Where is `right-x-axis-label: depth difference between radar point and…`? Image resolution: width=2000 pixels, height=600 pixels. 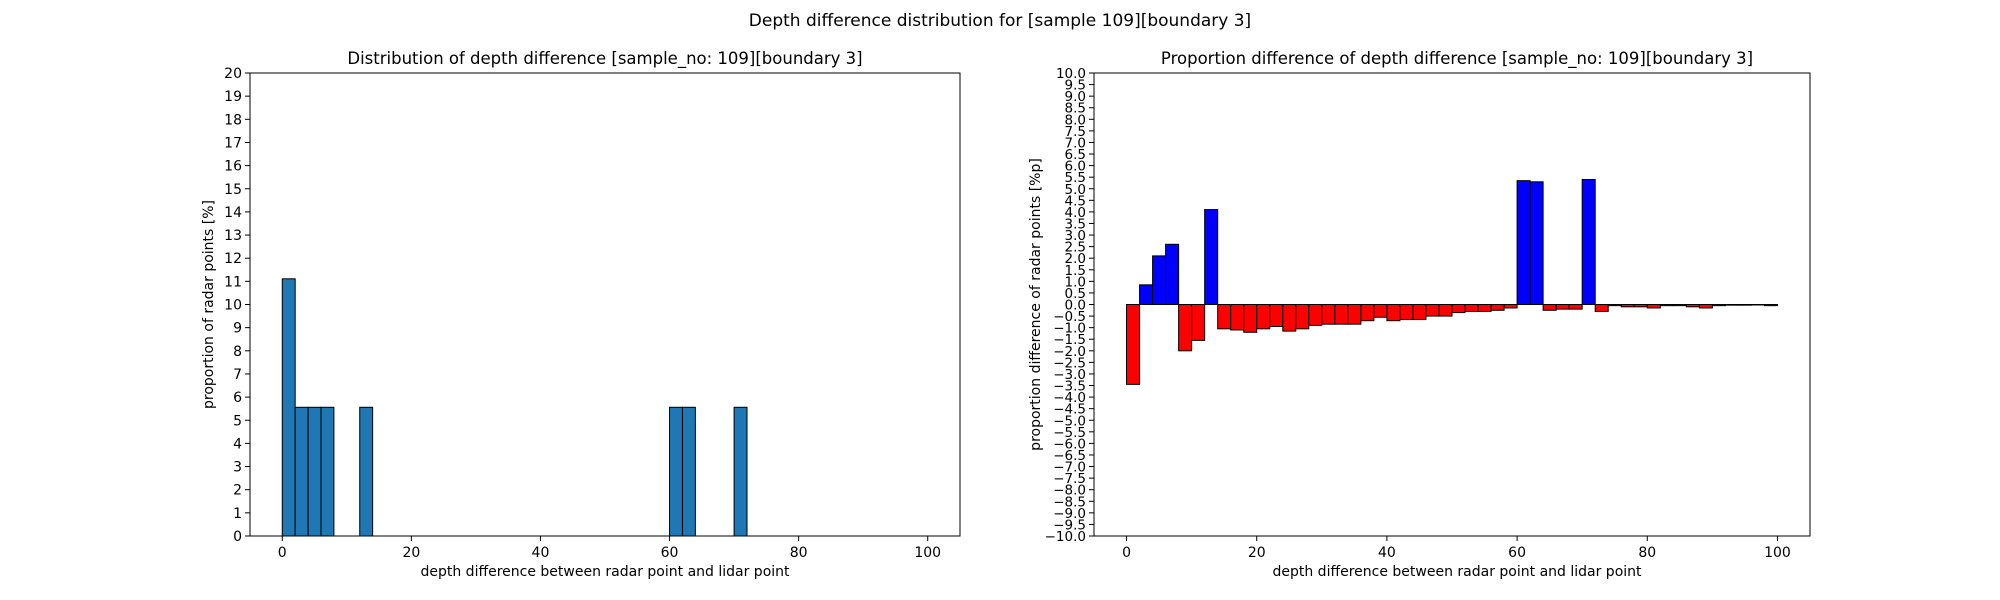
right-x-axis-label: depth difference between radar point and… is located at coordinates (1457, 572).